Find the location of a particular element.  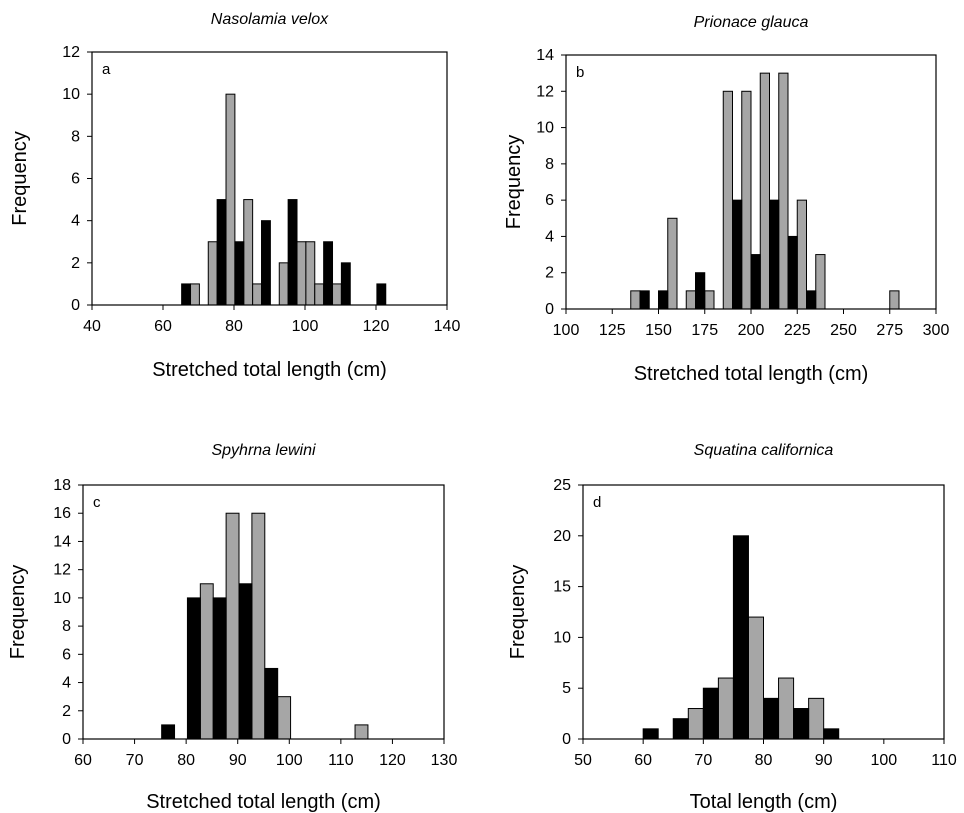

x-tick-label: 175 is located at coordinates (704, 330).